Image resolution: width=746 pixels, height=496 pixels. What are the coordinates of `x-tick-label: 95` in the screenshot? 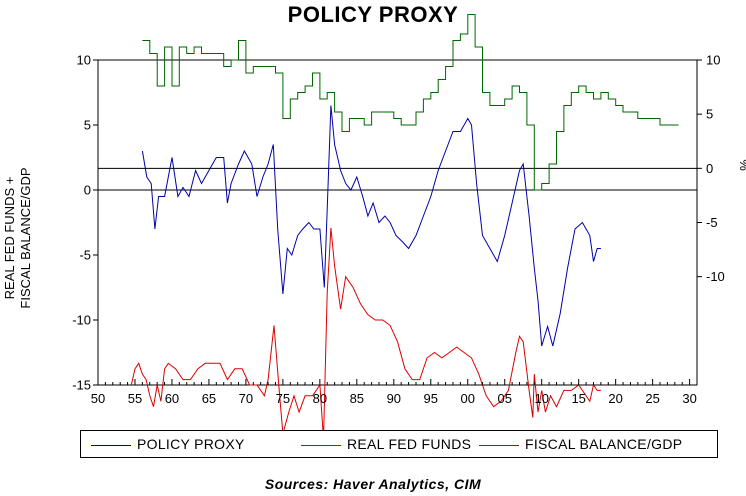 It's located at (431, 398).